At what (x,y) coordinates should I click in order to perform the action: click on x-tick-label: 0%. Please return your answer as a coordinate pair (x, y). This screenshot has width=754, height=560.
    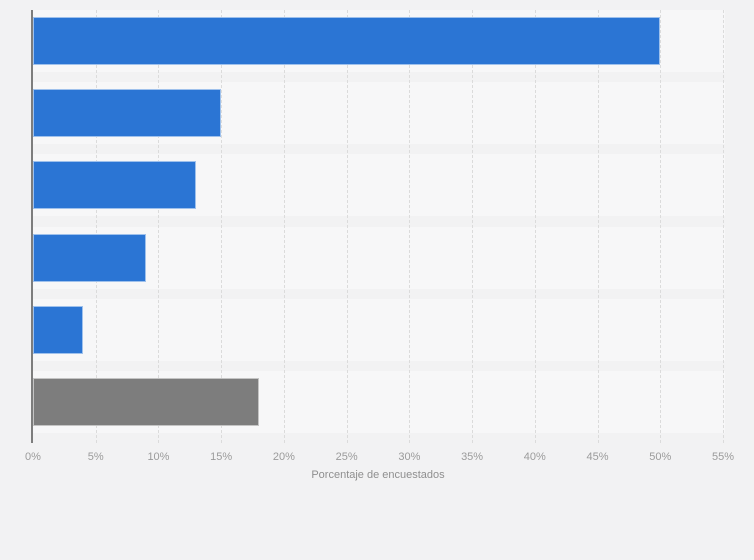
    Looking at the image, I should click on (33, 457).